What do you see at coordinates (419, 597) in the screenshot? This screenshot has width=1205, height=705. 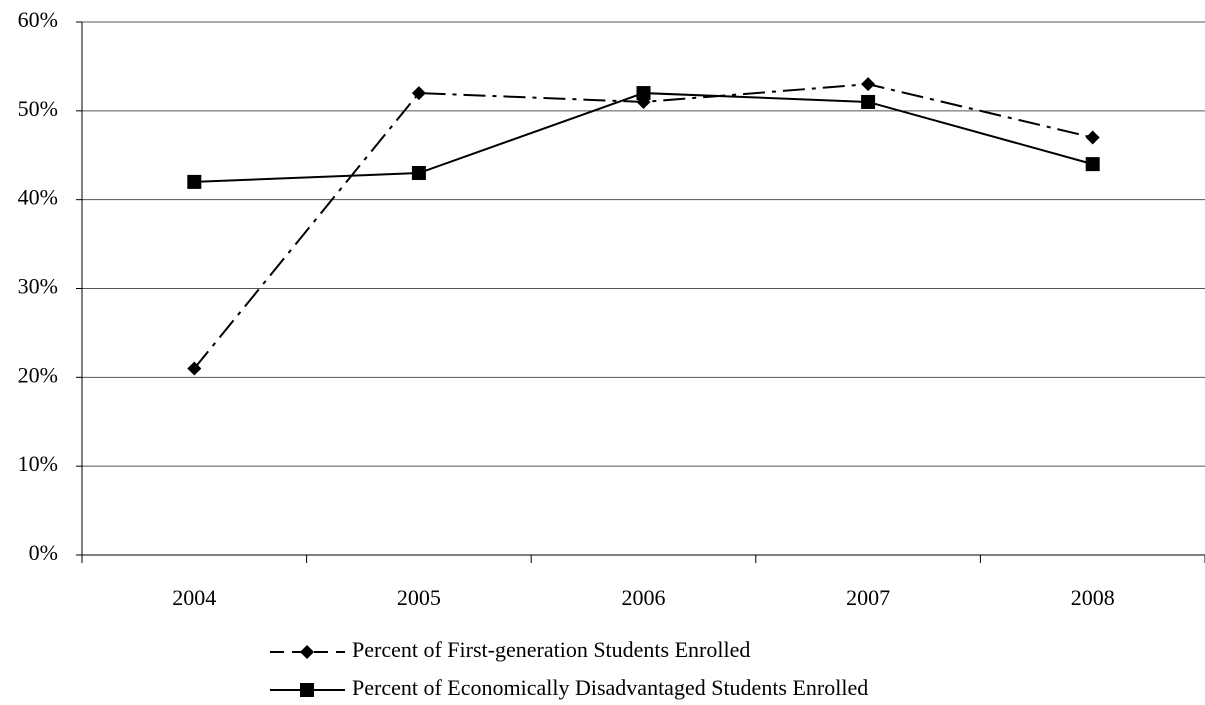 I see `x-tick-label: 2005` at bounding box center [419, 597].